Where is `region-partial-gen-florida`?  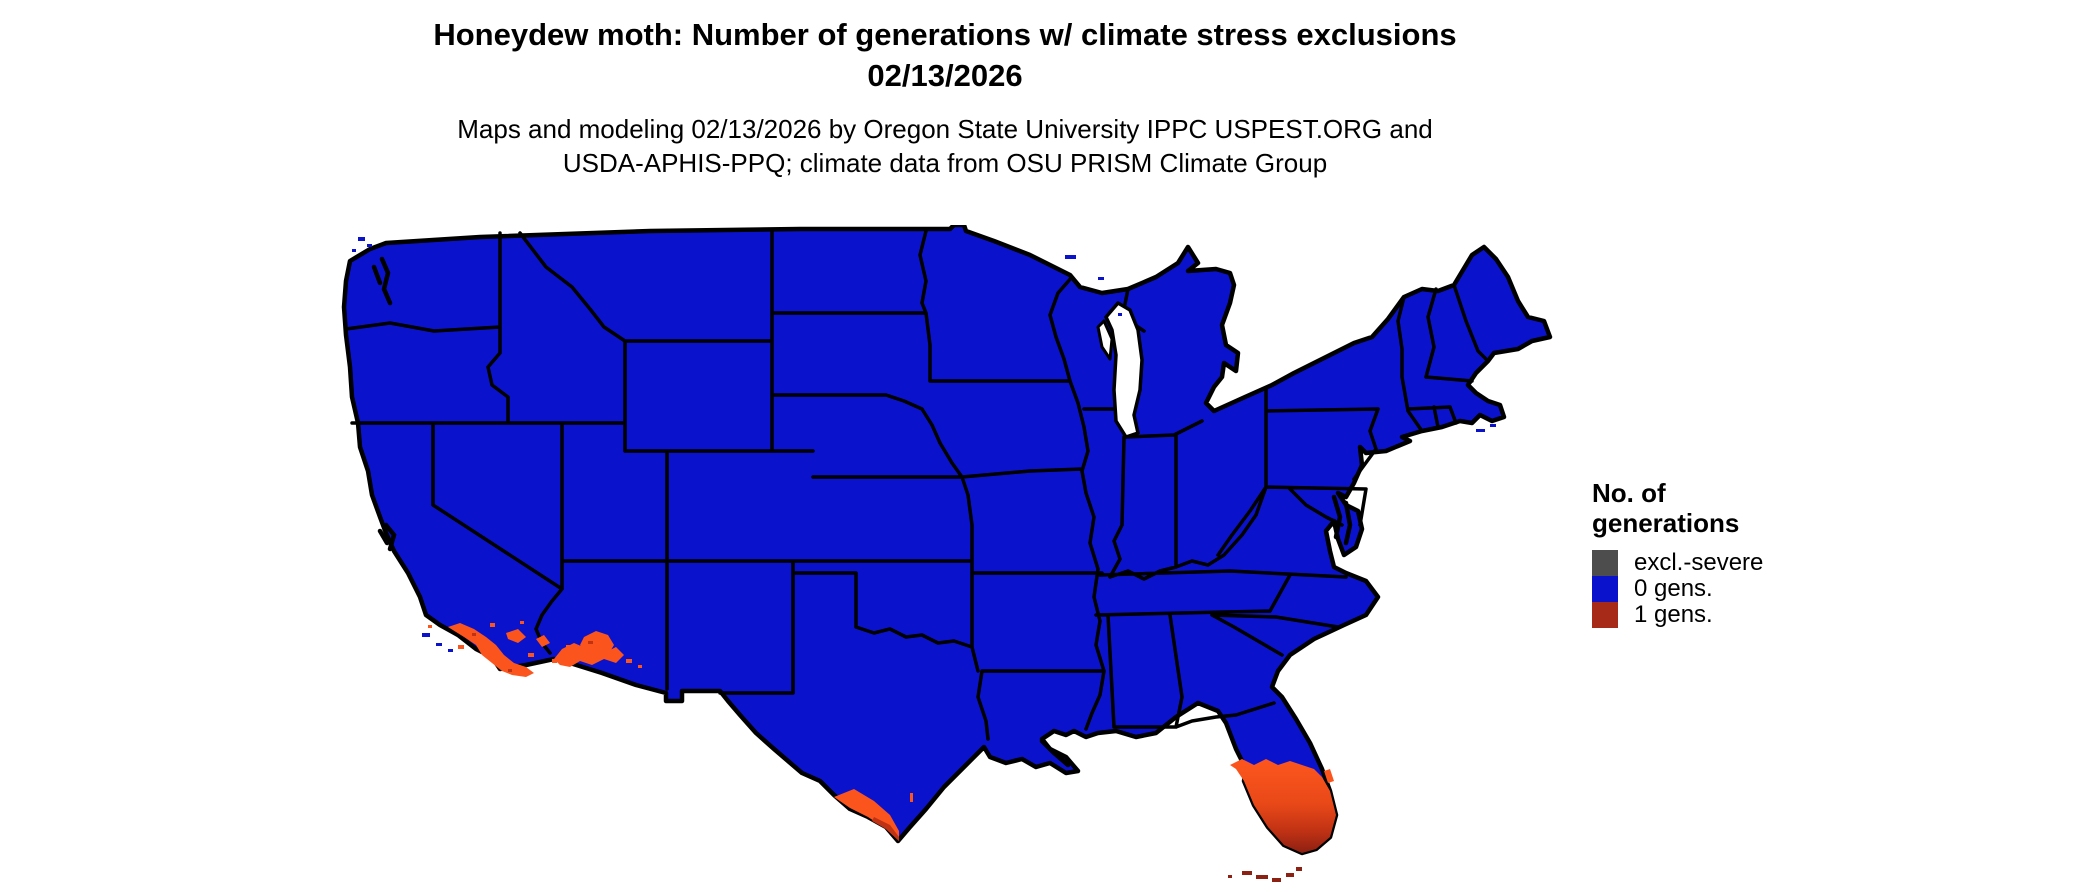 region-partial-gen-florida is located at coordinates (1283, 806).